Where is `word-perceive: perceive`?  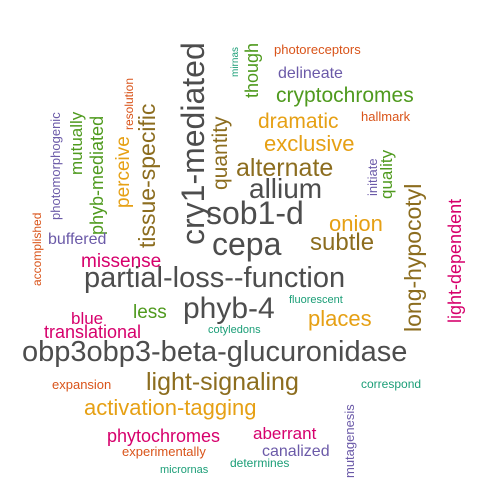 word-perceive: perceive is located at coordinates (123, 172).